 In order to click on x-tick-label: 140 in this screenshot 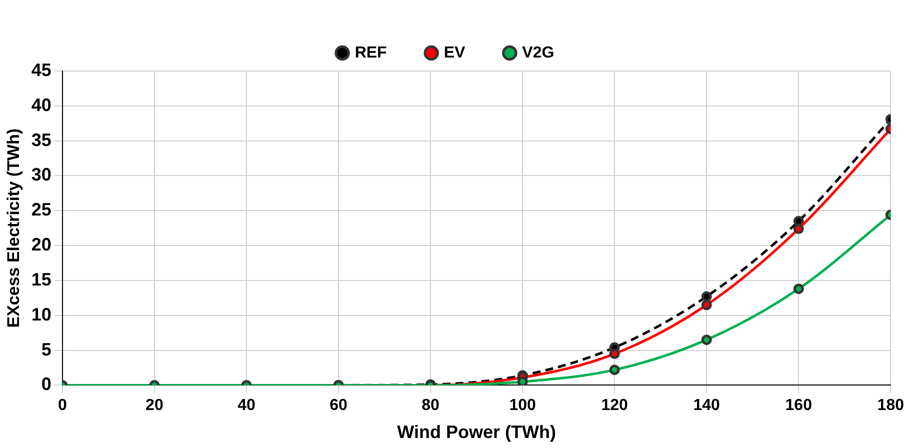, I will do `click(706, 405)`.